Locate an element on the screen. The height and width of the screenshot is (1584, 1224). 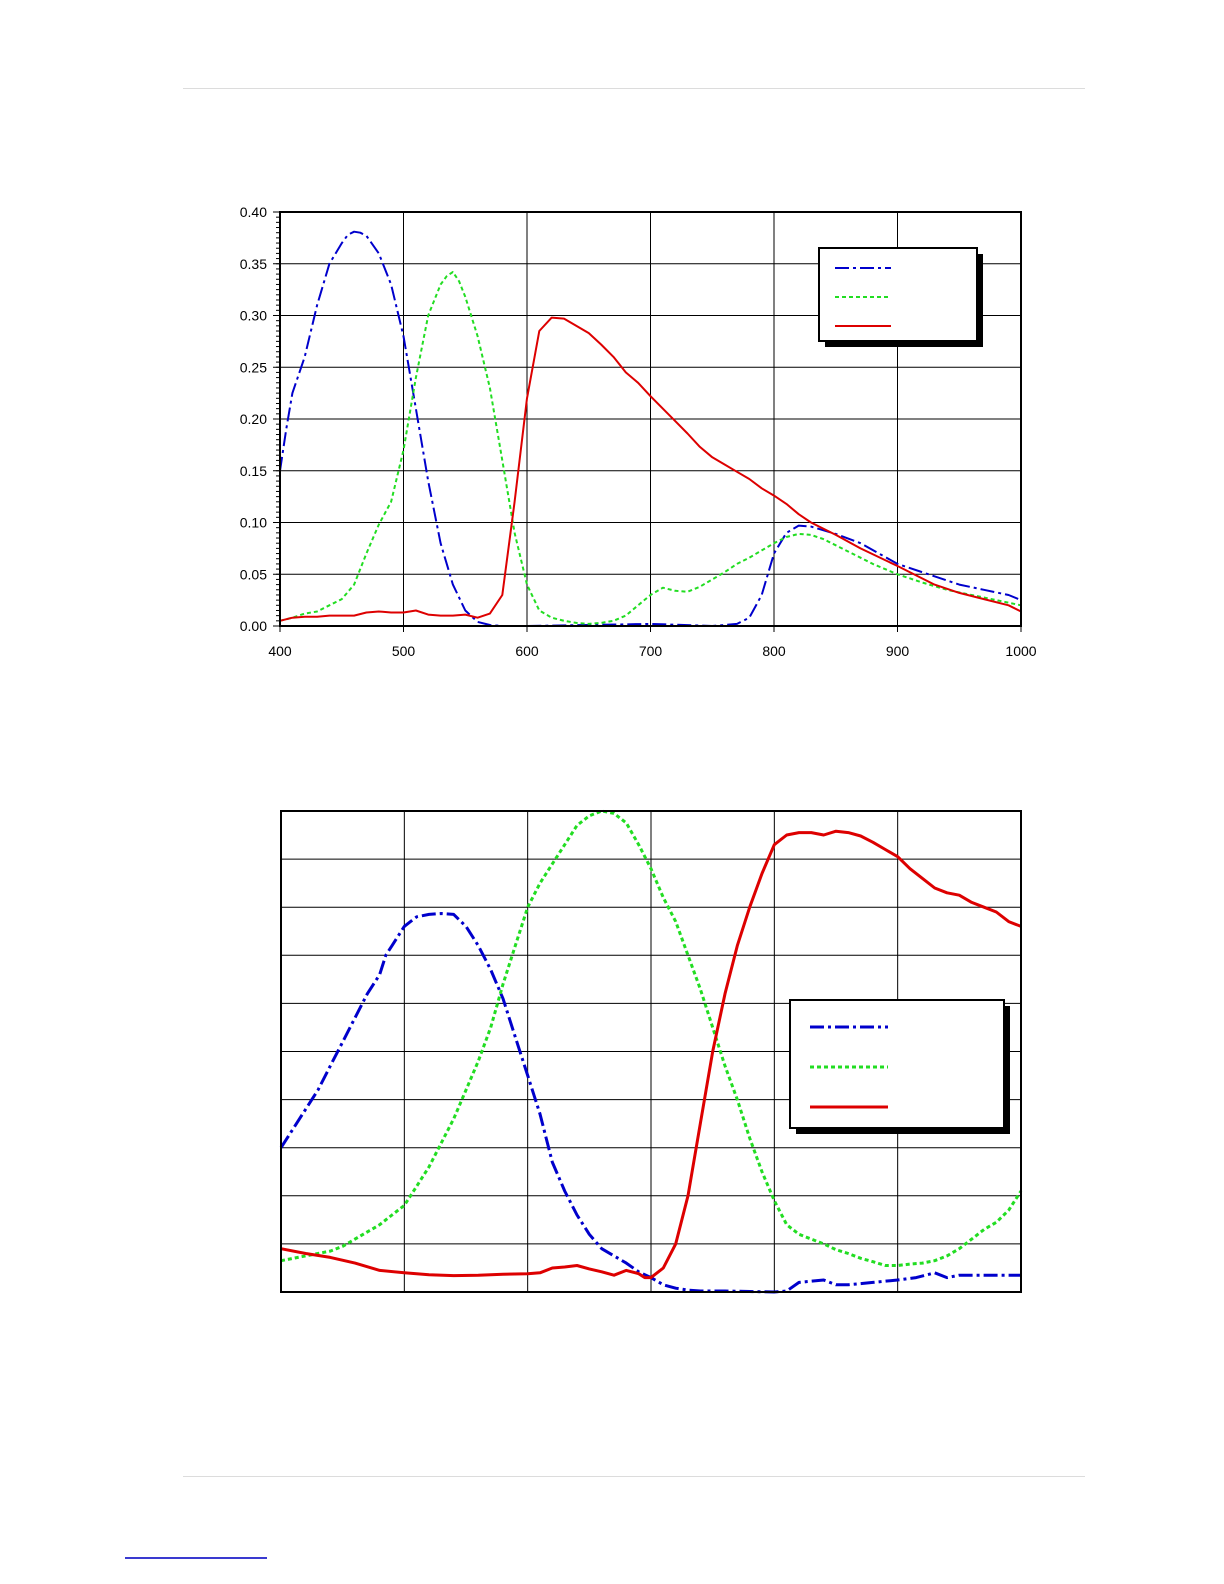
x-tick-label: 500 is located at coordinates (404, 651).